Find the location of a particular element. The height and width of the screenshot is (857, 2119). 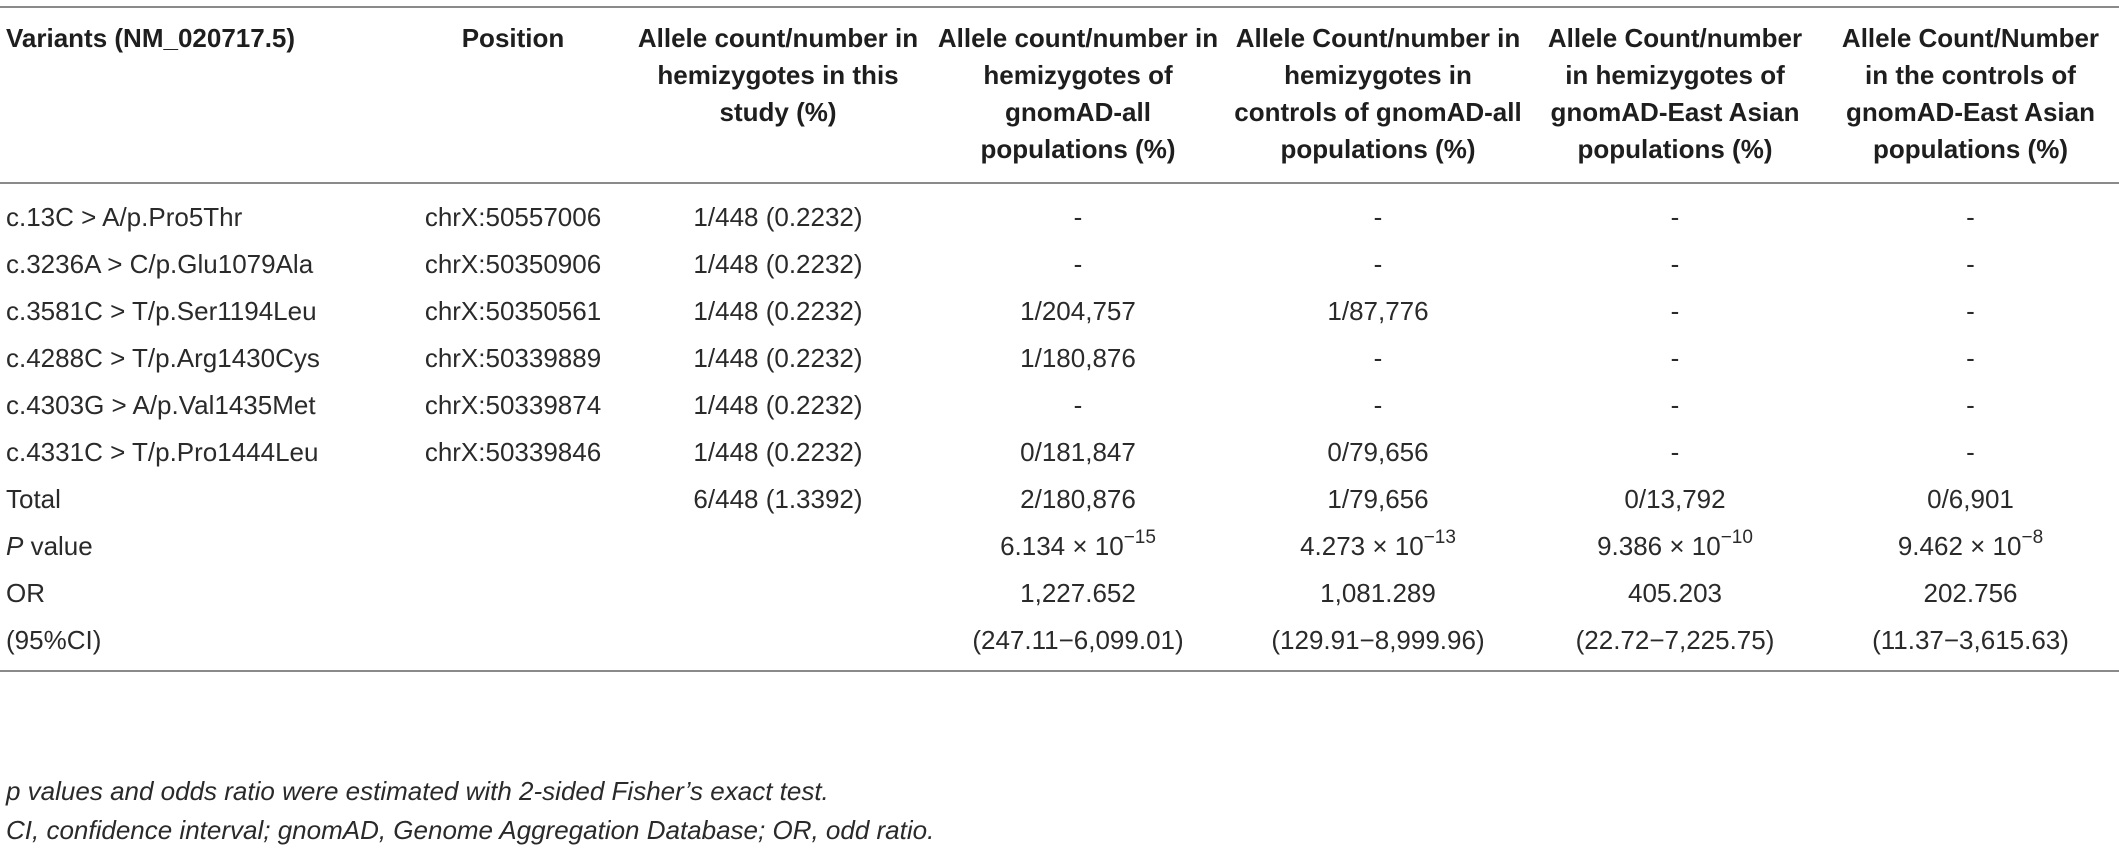

gnomad-all-cell: 1/204,757 is located at coordinates (1078, 311).